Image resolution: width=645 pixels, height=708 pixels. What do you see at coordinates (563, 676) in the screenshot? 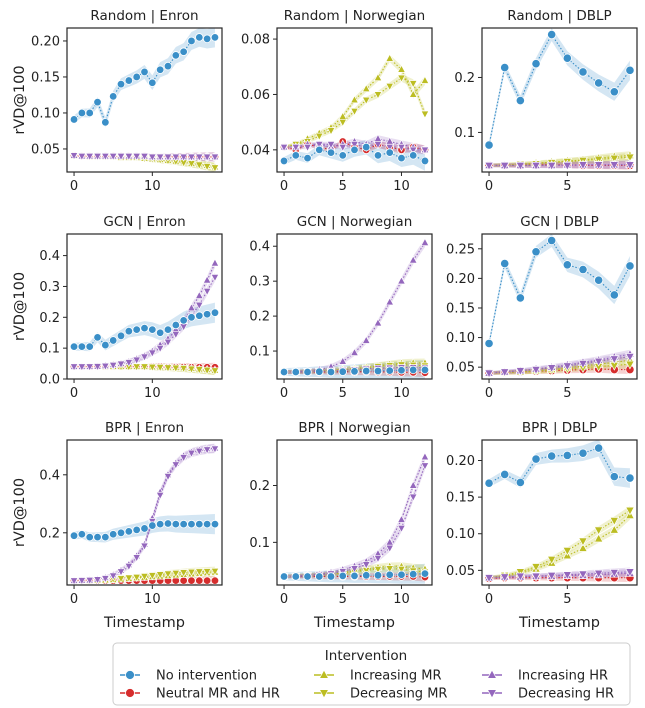
I see `legend-label: Increasing HR` at bounding box center [563, 676].